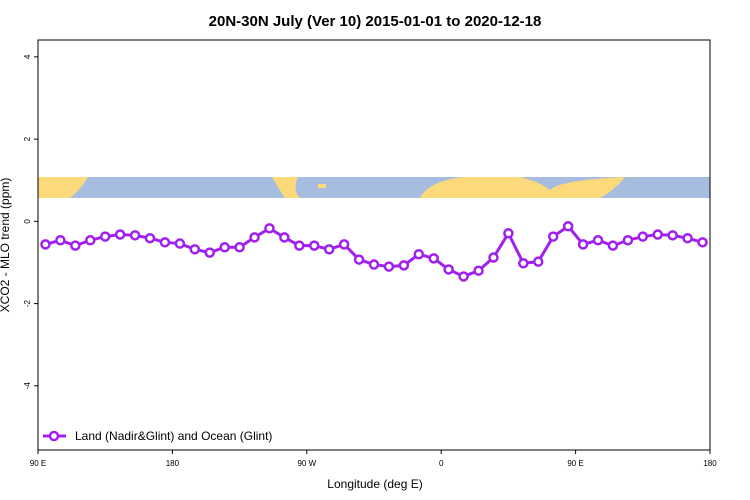  I want to click on legend-label: Land (Nadir&Glint) and Ocean (Glint), so click(173, 436).